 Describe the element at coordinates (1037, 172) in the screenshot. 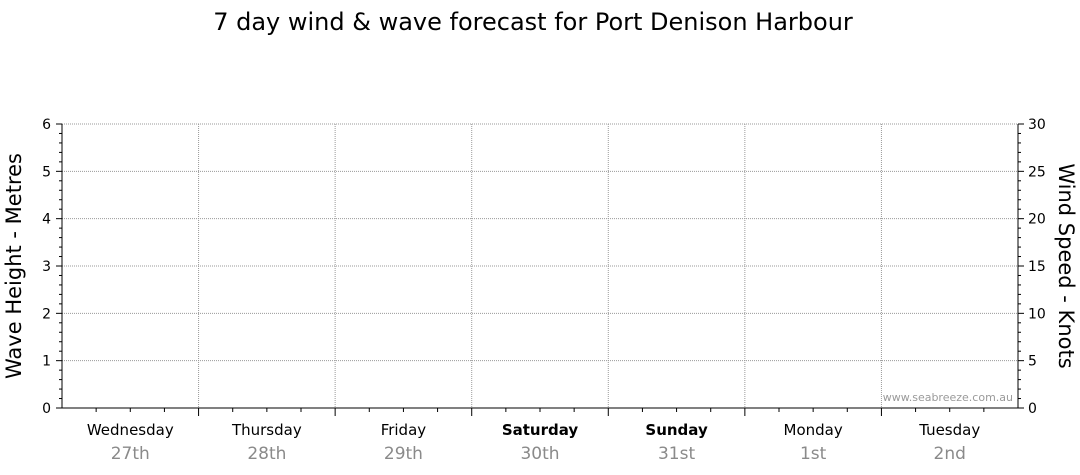

I see `right-tick-label: 25` at that location.